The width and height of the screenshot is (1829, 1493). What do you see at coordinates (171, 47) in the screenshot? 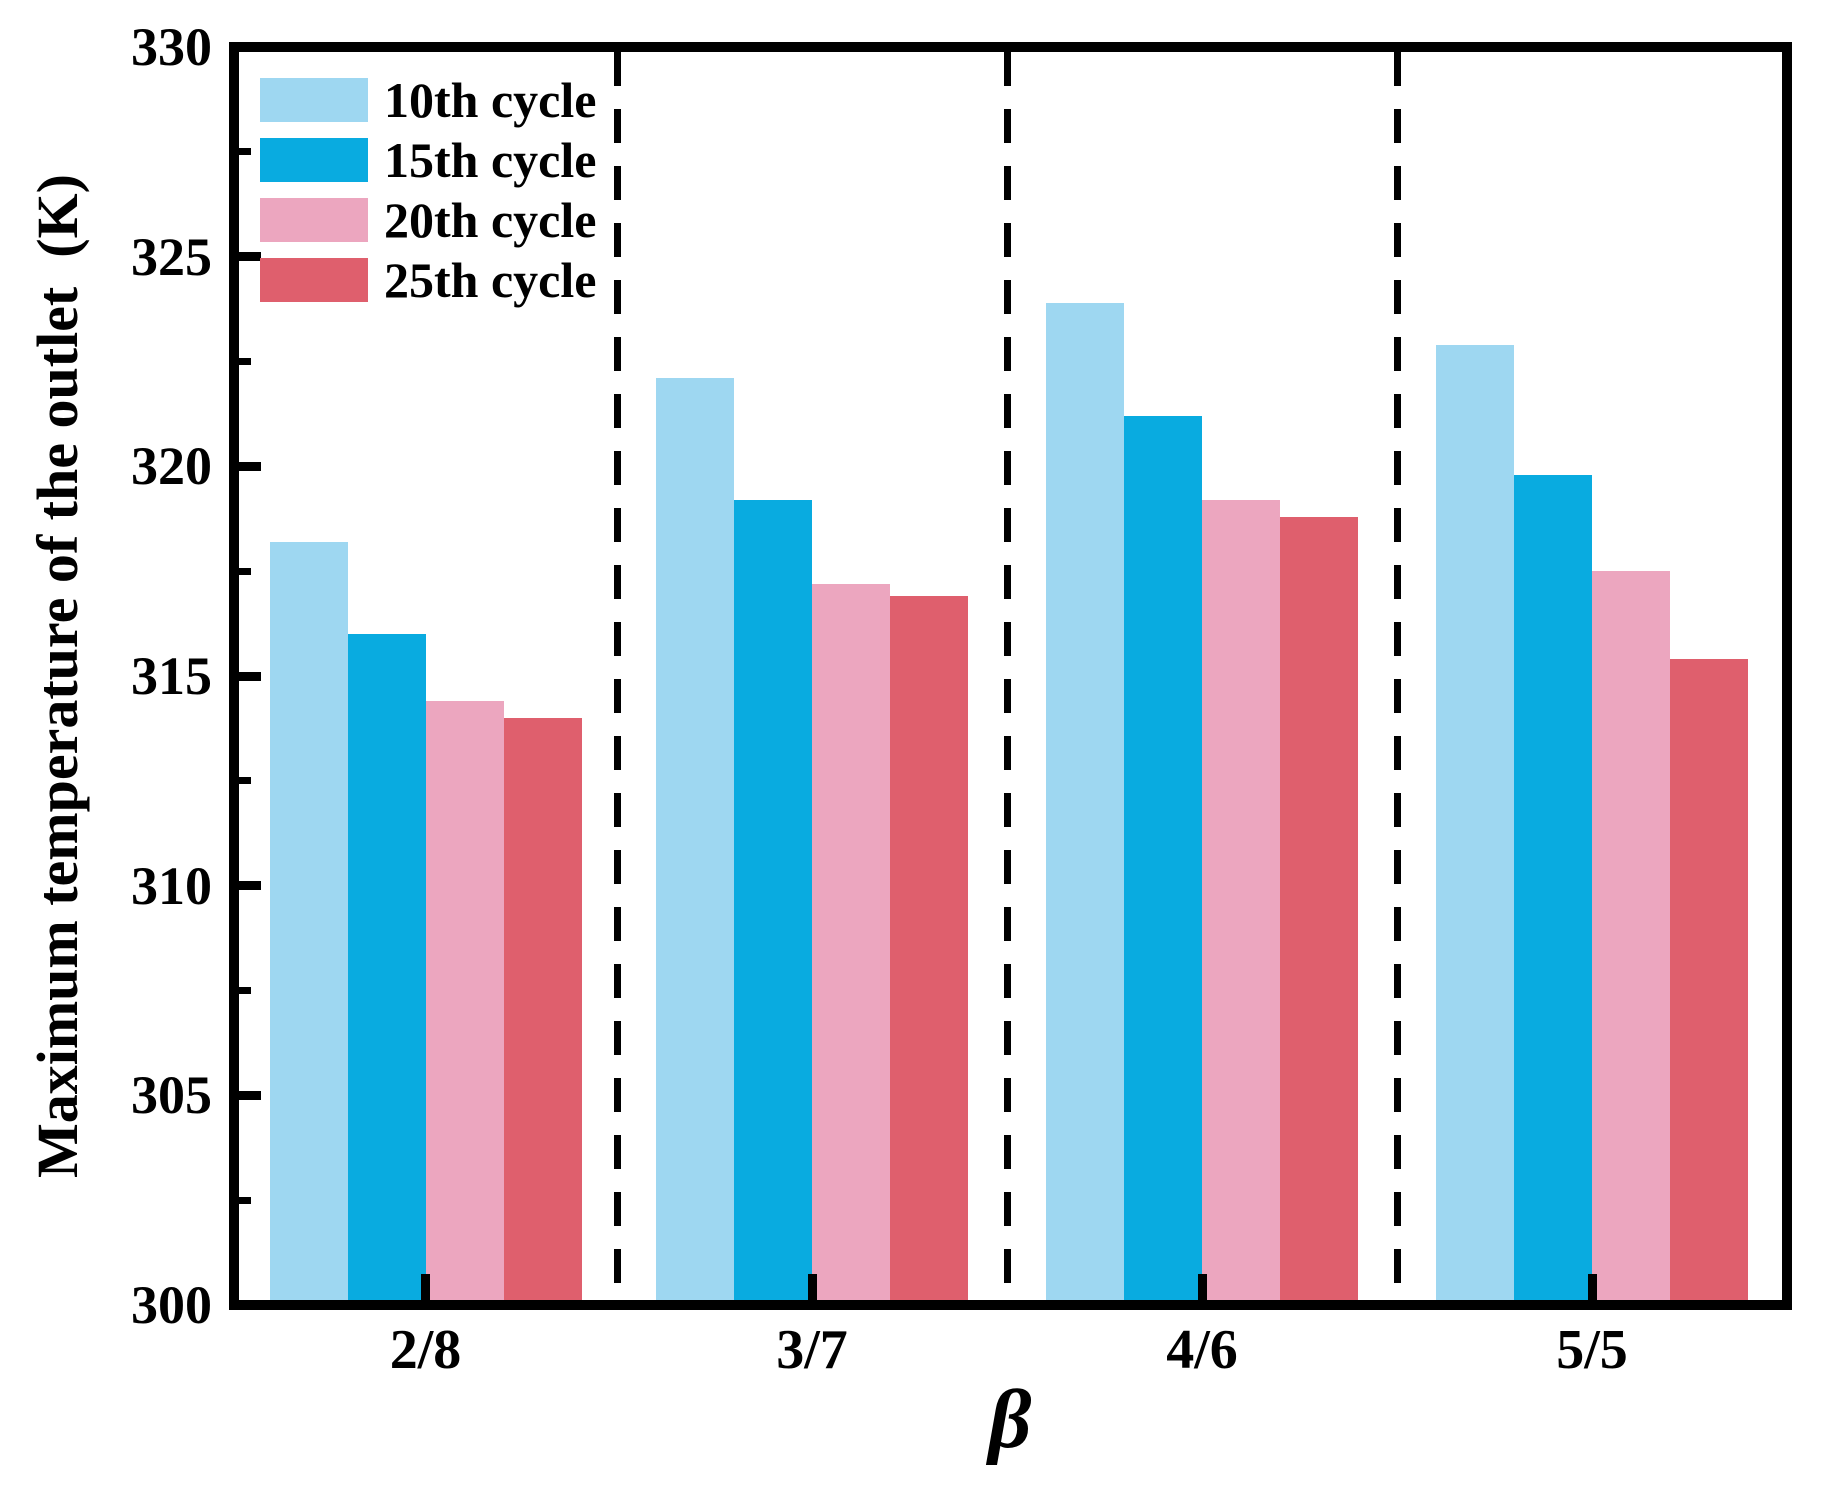
I see `y-tick-label: 330` at bounding box center [171, 47].